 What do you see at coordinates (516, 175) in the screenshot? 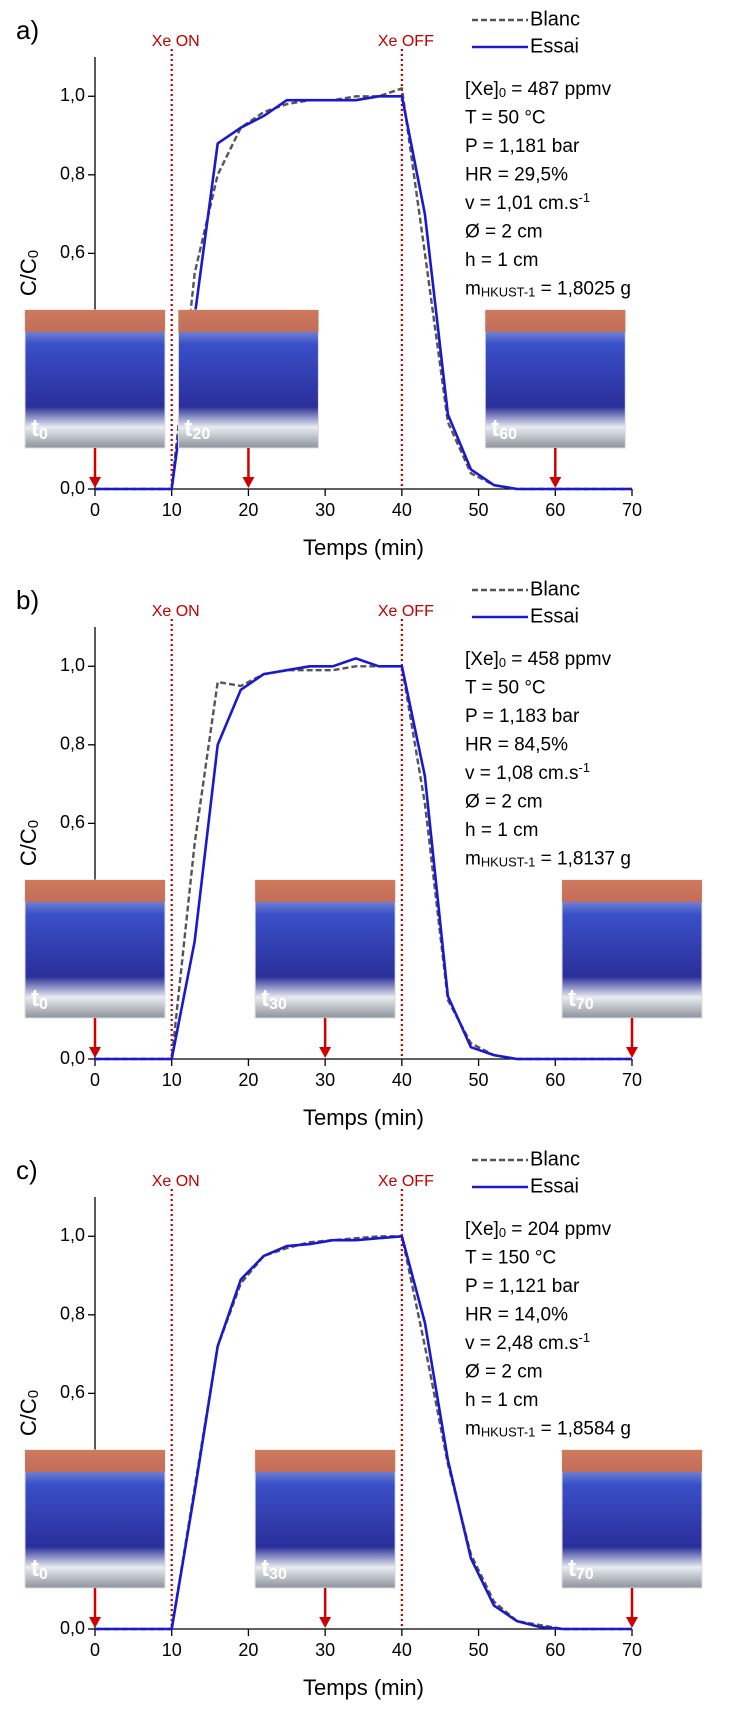
I see `parameter-line: HR = 29,5%` at bounding box center [516, 175].